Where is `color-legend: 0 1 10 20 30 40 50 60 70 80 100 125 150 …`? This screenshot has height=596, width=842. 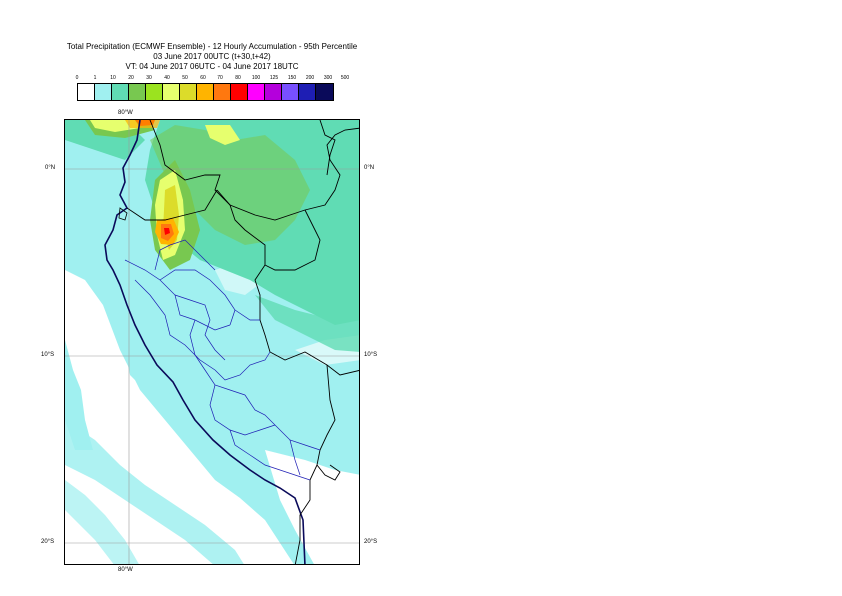 color-legend: 0 1 10 20 30 40 50 60 70 80 100 125 150 … is located at coordinates (212, 88).